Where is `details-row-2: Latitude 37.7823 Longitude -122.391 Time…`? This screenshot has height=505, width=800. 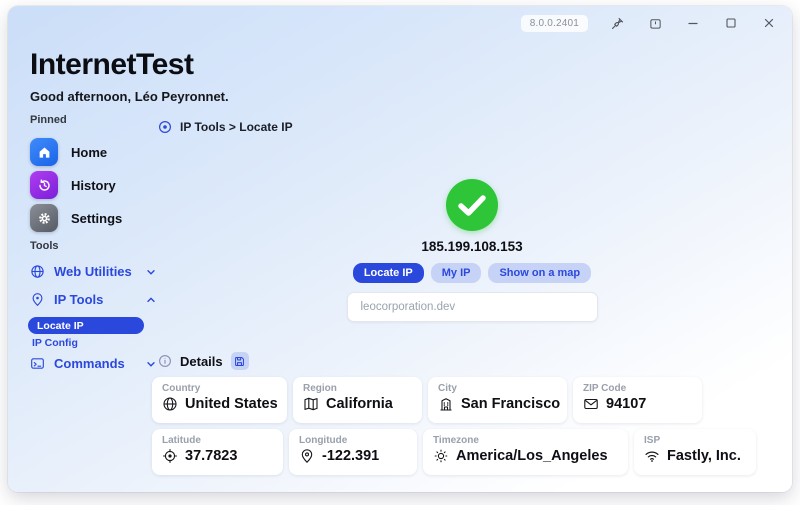 details-row-2: Latitude 37.7823 Longitude -122.391 Time… is located at coordinates (454, 452).